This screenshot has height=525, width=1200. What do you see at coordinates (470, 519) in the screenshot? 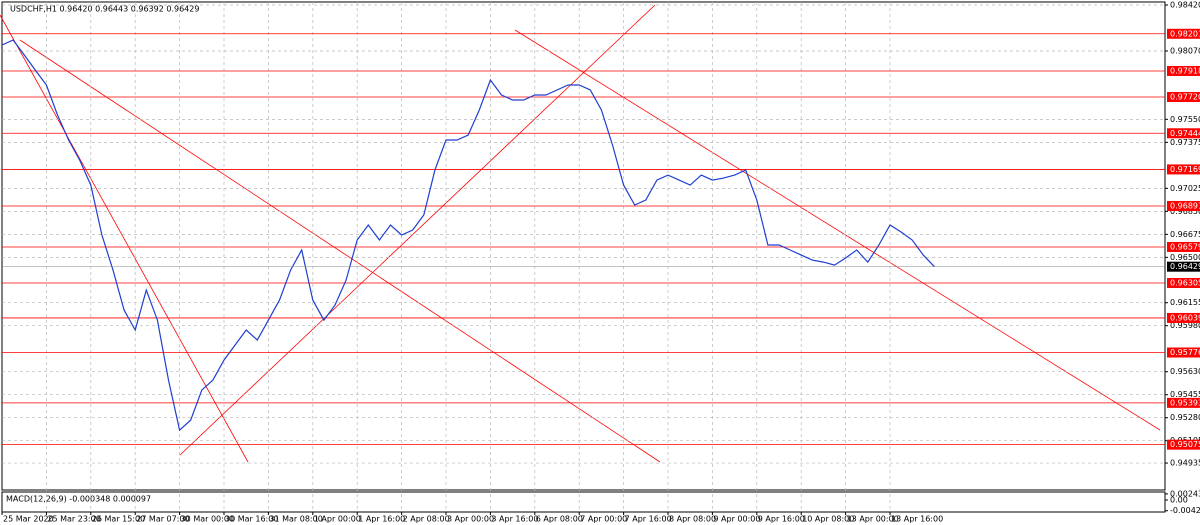
I see `x-tick-label: 3 Apr 00:00` at bounding box center [470, 519].